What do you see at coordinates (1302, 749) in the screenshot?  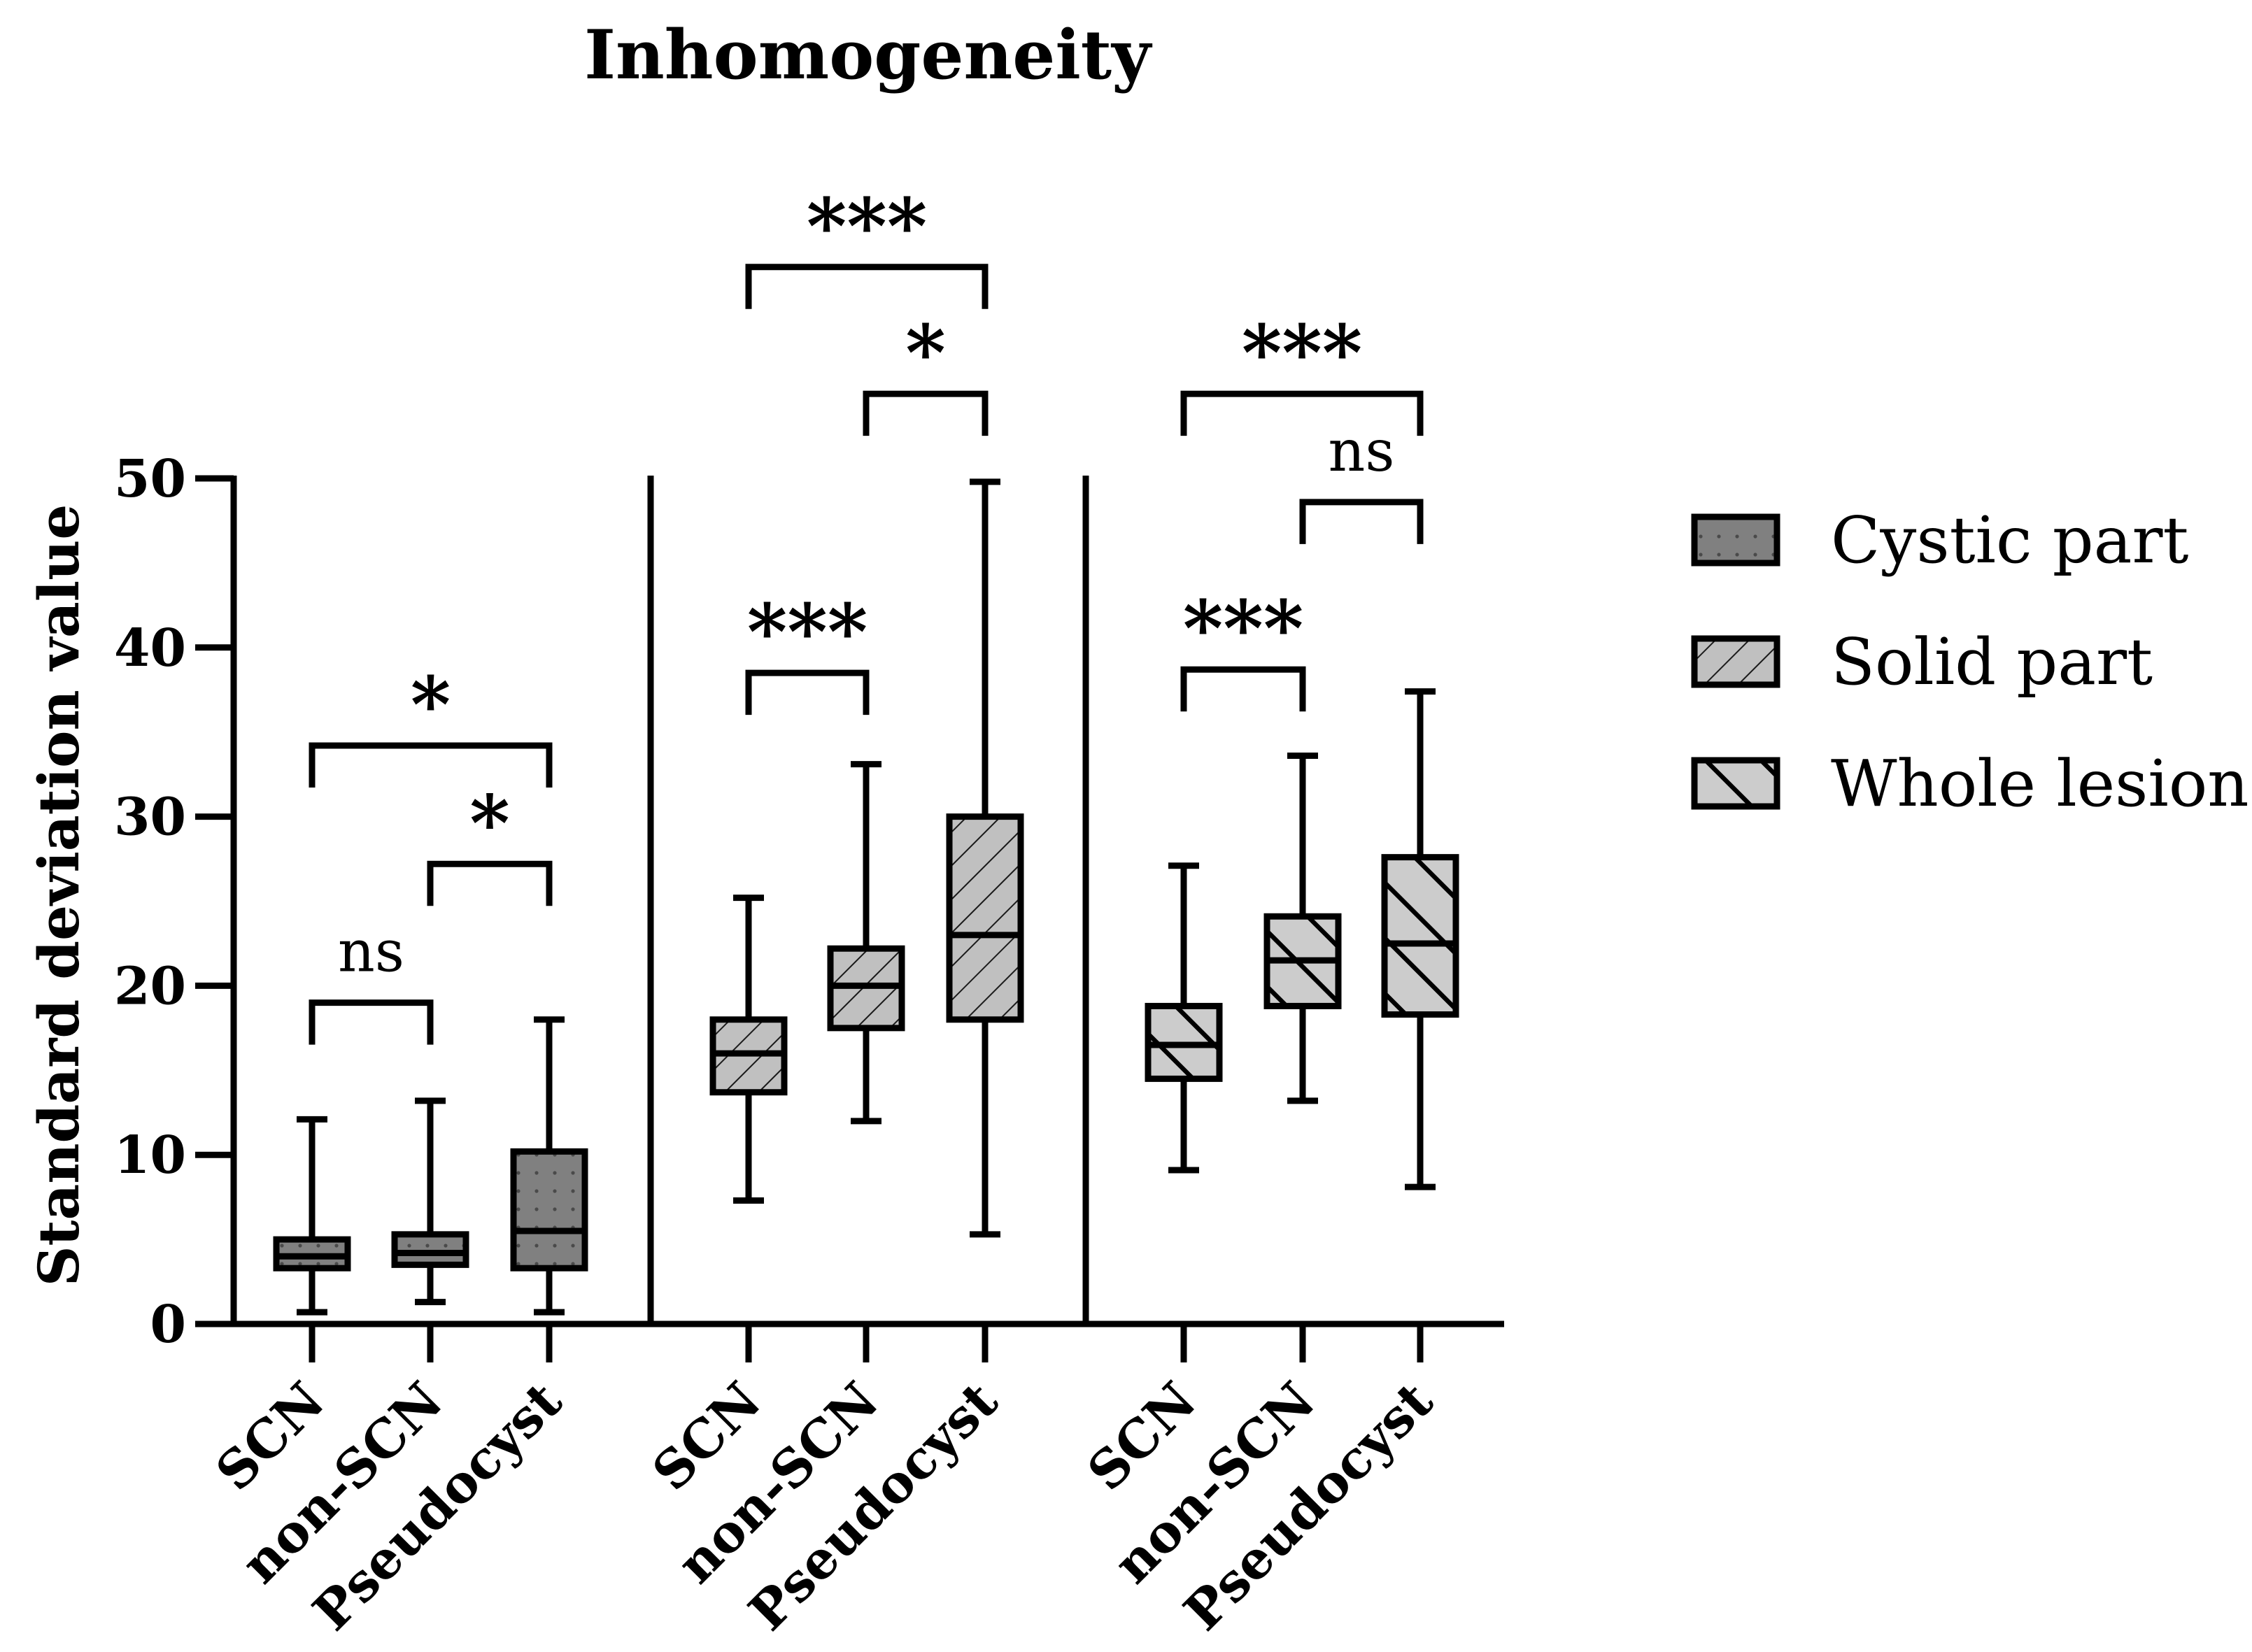 I see `series-whole-lesion: *** ns ***` at bounding box center [1302, 749].